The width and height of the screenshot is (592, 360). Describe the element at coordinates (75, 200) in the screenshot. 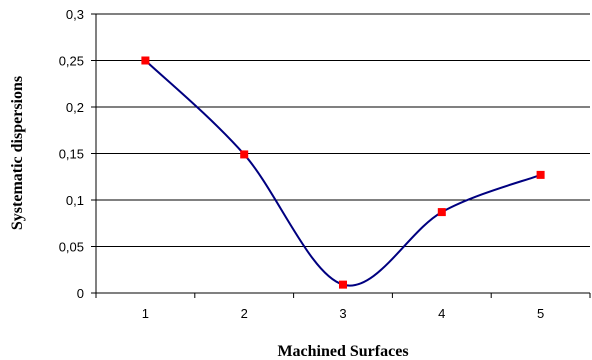

I see `y-tick-label: 0,1` at that location.